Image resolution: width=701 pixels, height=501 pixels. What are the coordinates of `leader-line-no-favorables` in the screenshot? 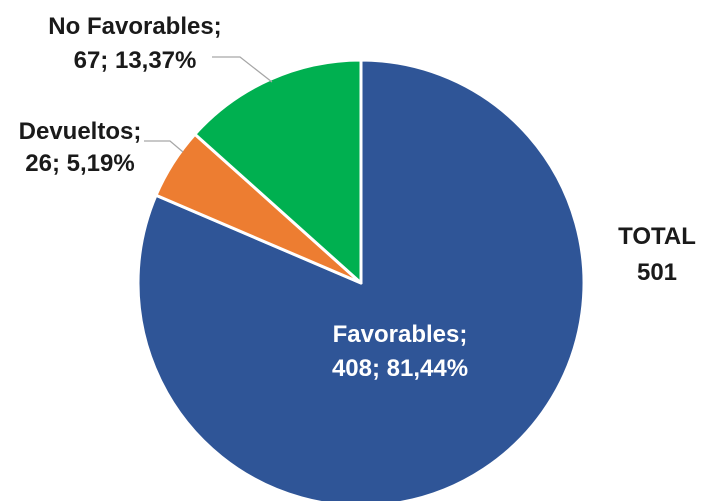 It's located at (242, 69).